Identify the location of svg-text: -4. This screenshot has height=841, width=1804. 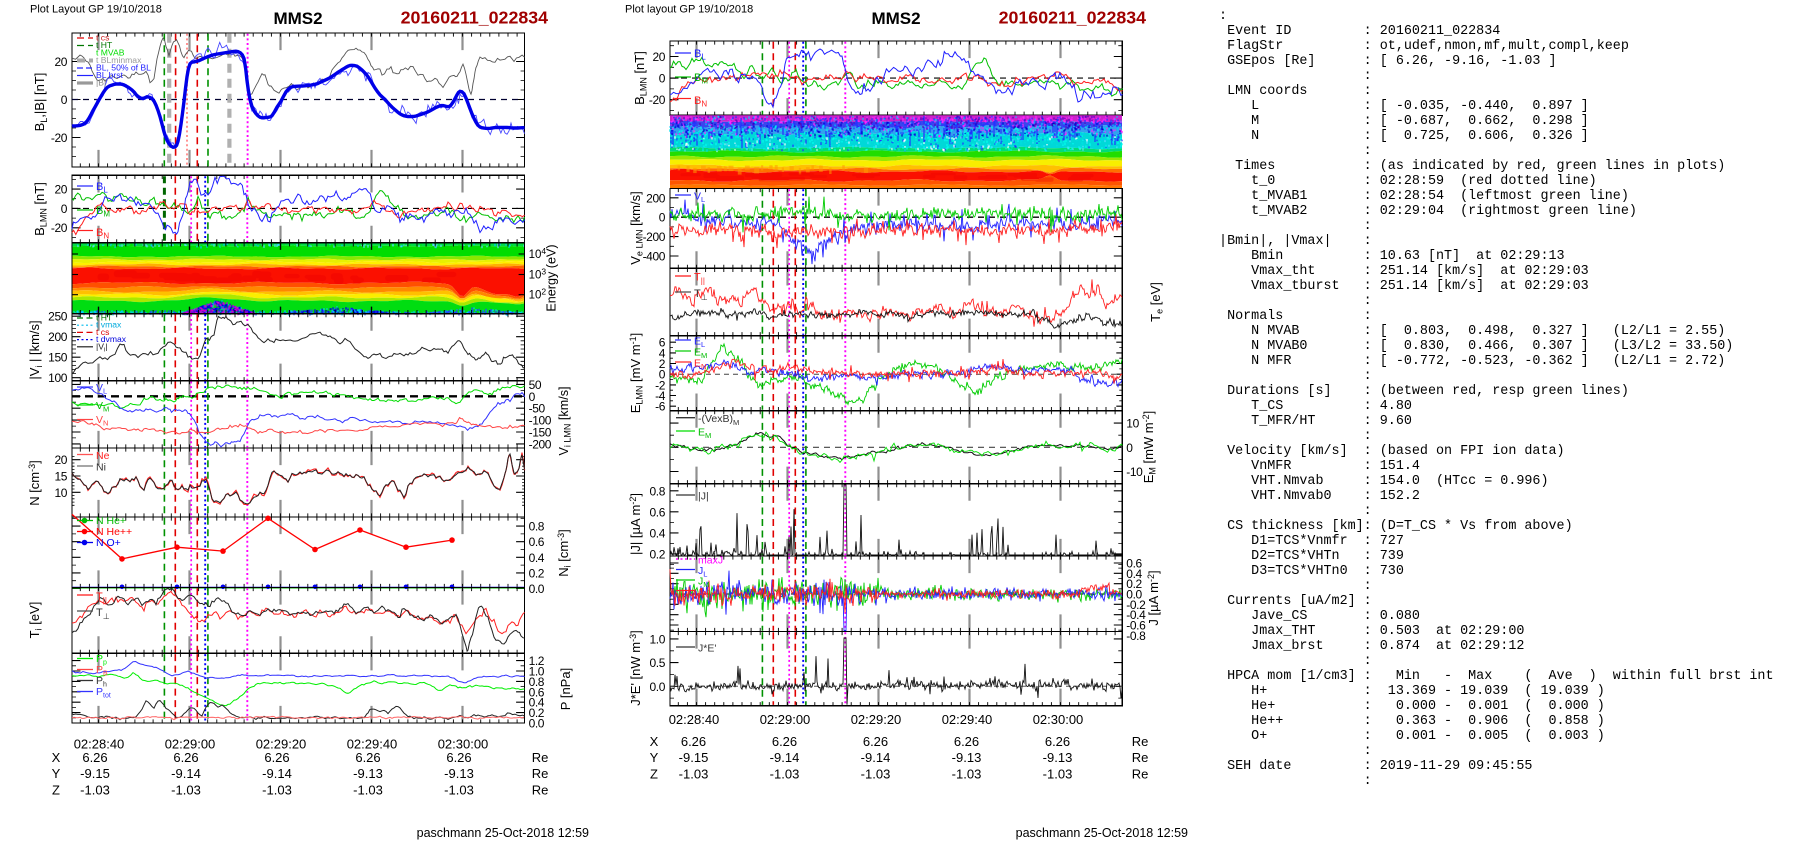
(660, 396).